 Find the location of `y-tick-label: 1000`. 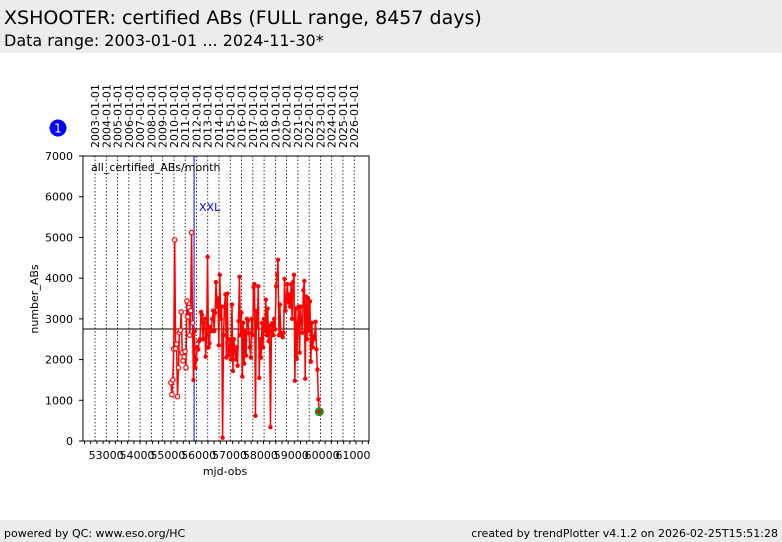

y-tick-label: 1000 is located at coordinates (59, 400).